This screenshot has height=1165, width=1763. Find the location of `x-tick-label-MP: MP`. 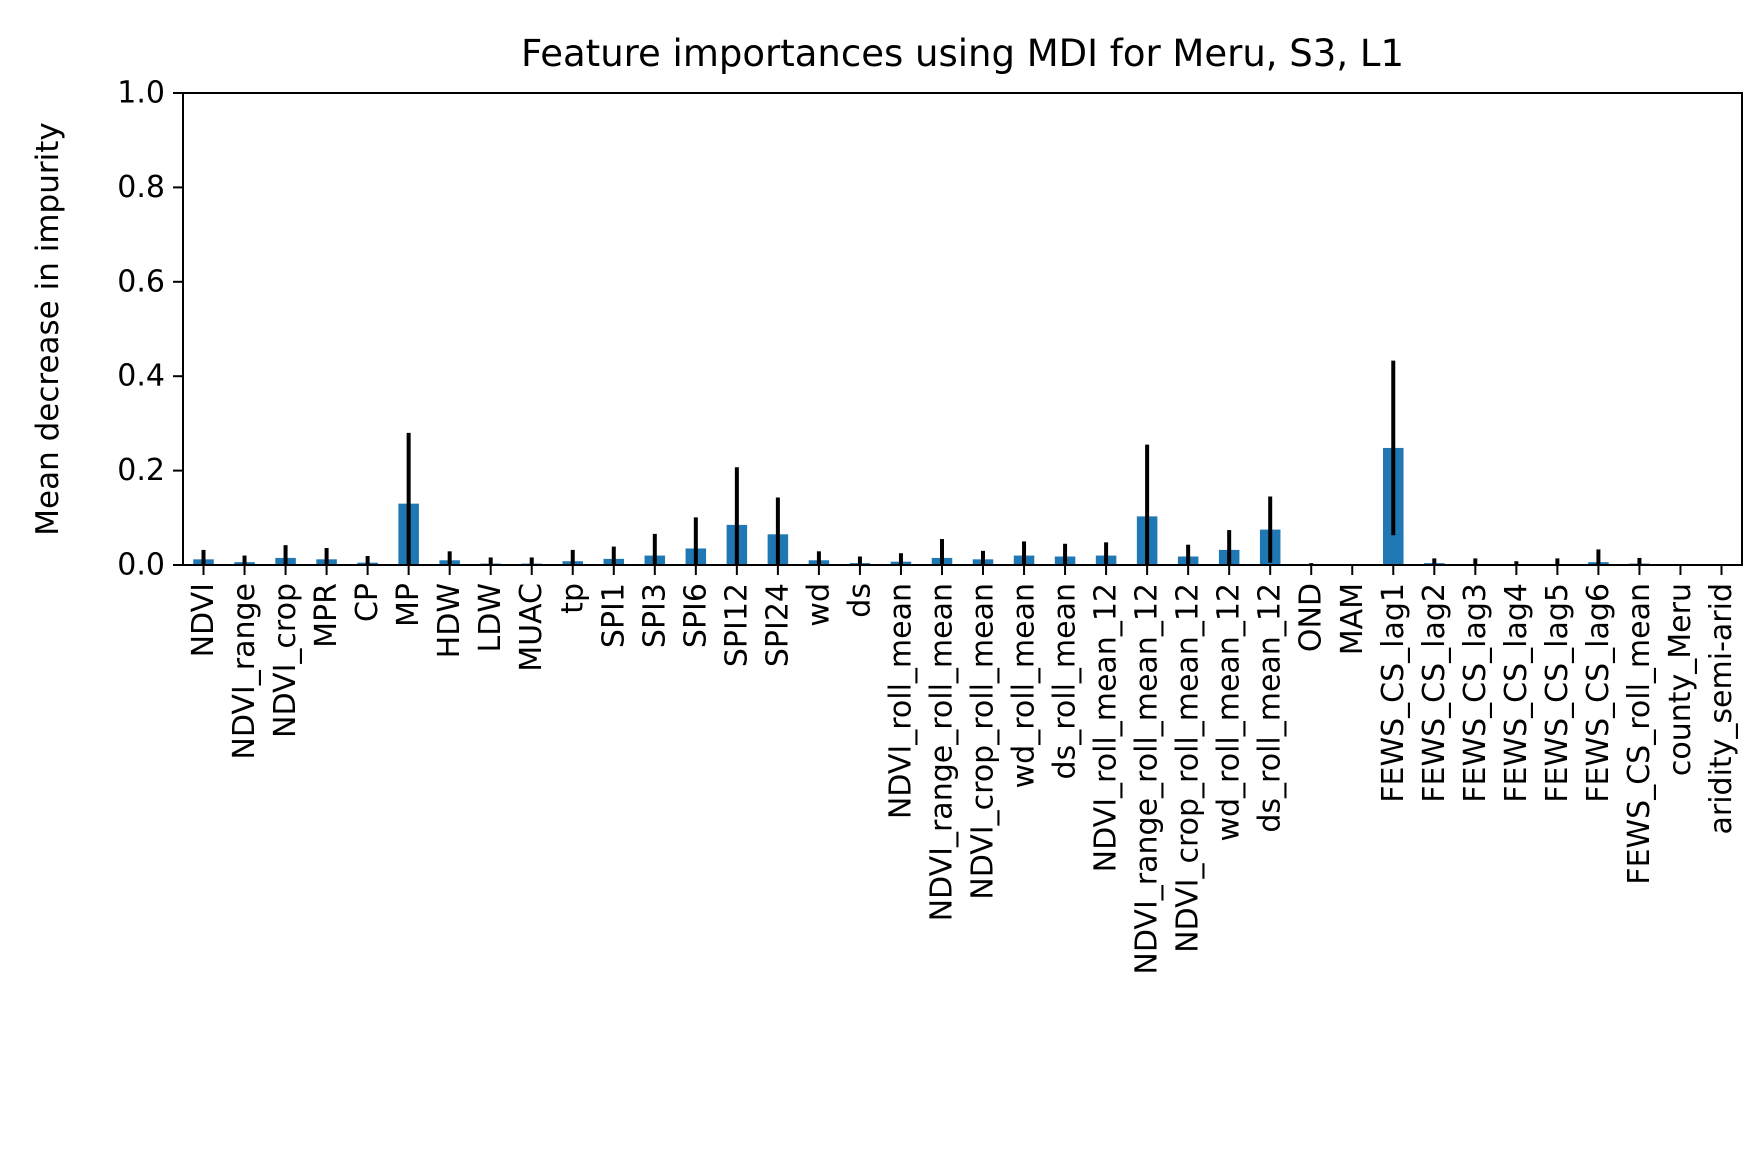

x-tick-label-MP: MP is located at coordinates (408, 605).